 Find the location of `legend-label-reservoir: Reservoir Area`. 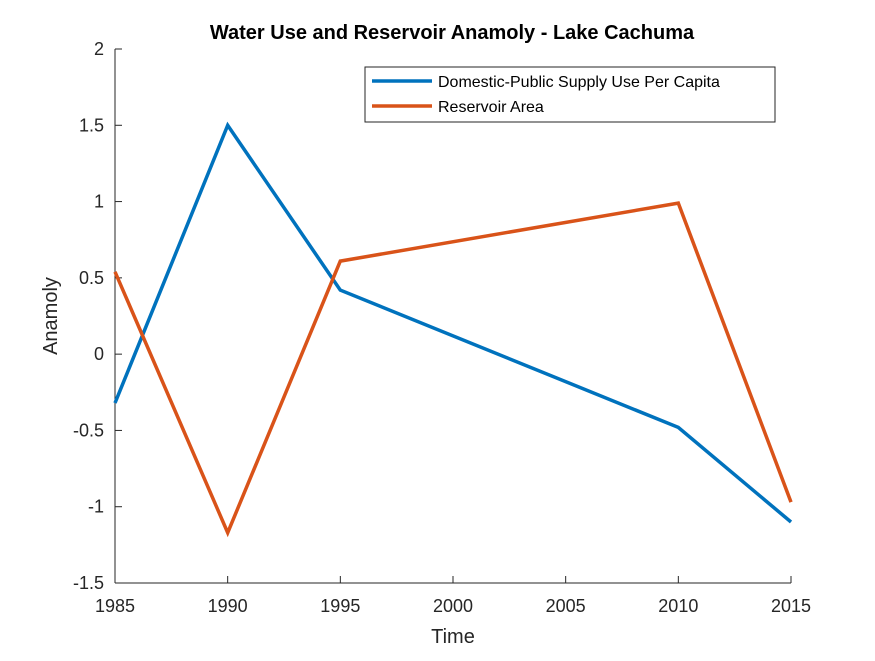

legend-label-reservoir: Reservoir Area is located at coordinates (491, 107).